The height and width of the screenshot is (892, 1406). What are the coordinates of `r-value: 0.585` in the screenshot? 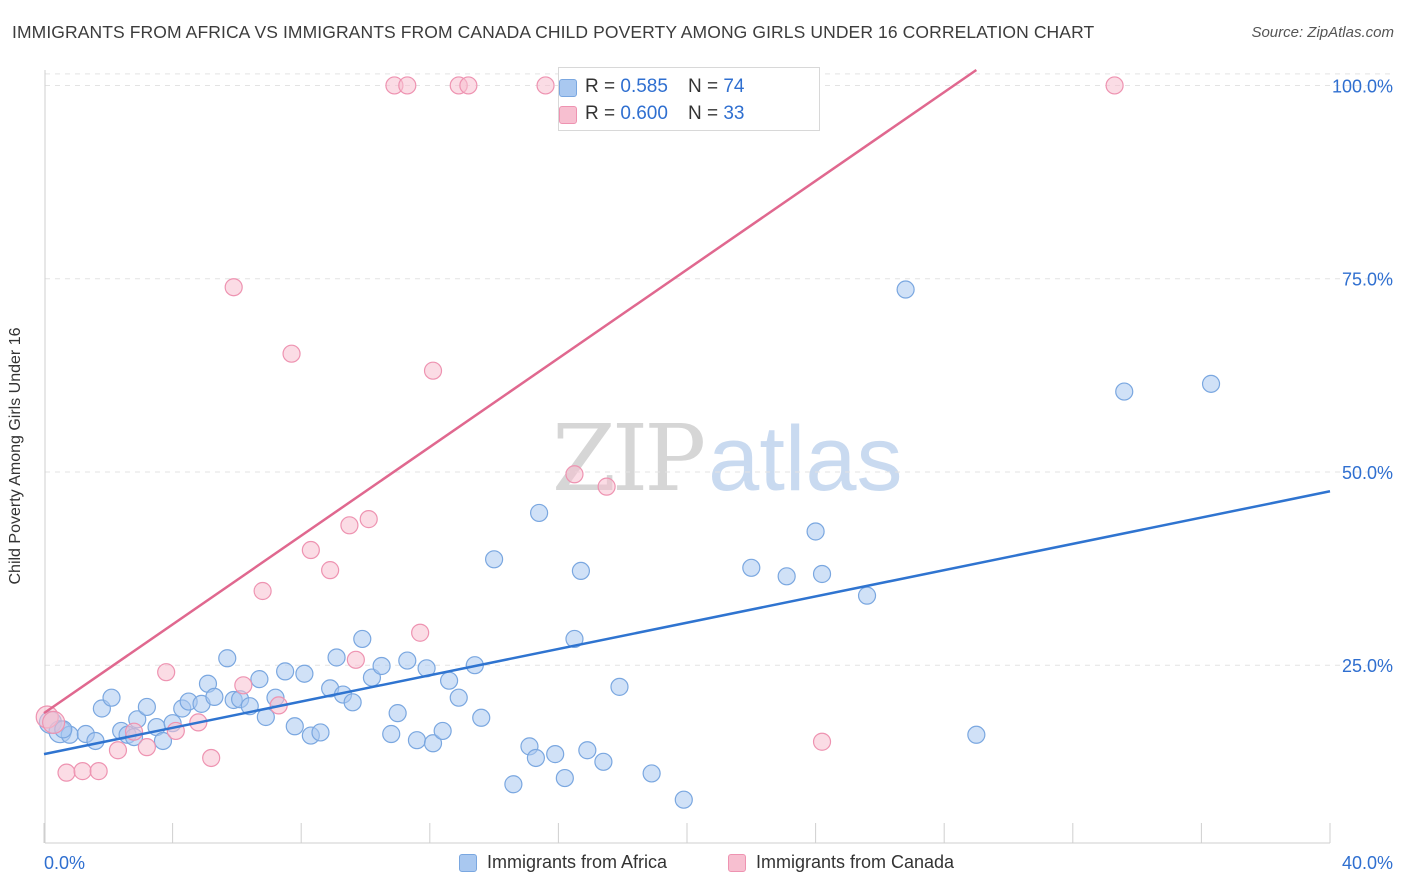 It's located at (644, 86).